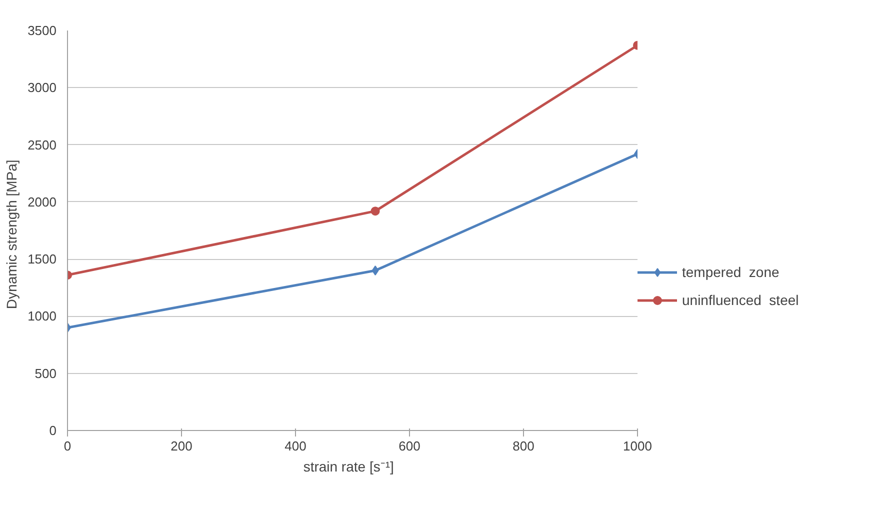  I want to click on y-axis-title: Dynamic strength [MPa], so click(12, 235).